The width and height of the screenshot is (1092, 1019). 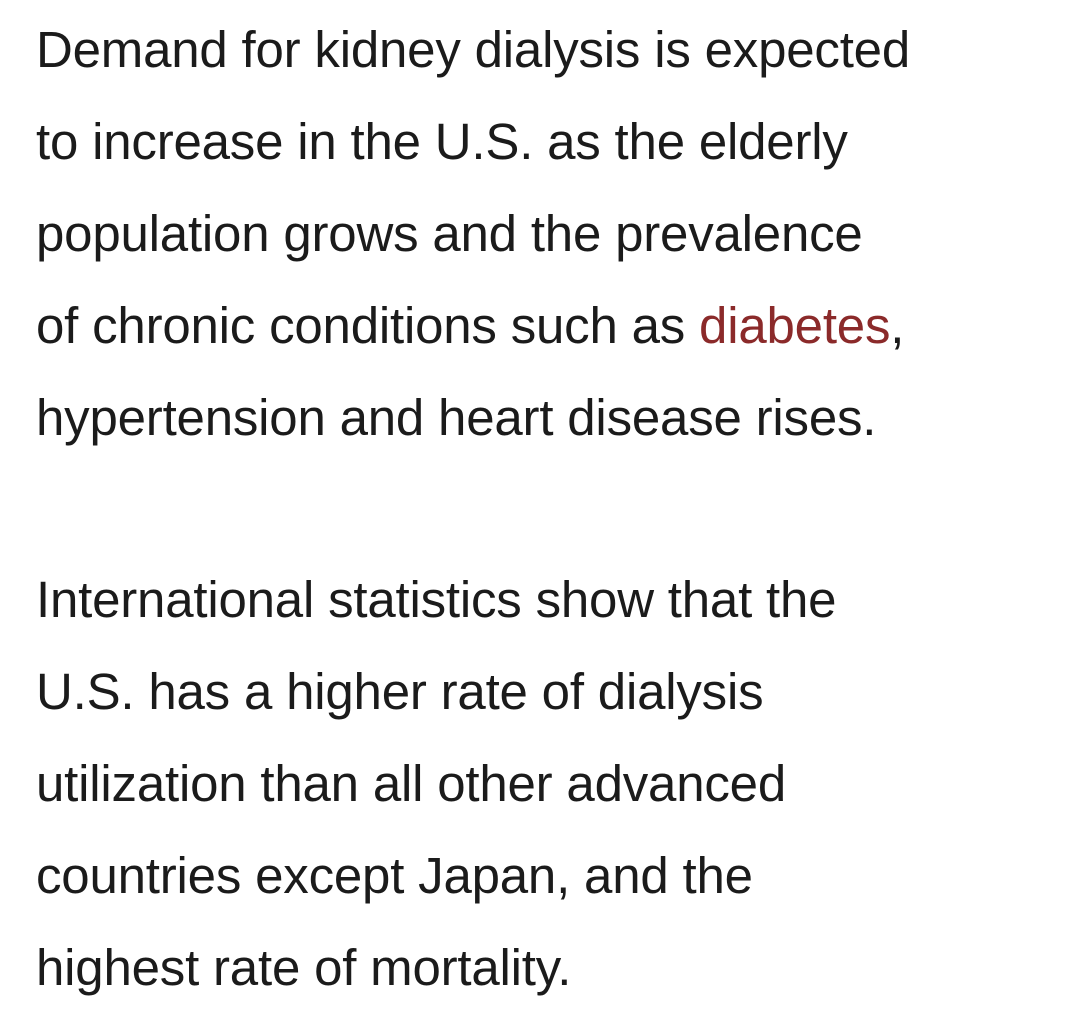 I want to click on text-line: International statistics show that the, so click(x=436, y=599).